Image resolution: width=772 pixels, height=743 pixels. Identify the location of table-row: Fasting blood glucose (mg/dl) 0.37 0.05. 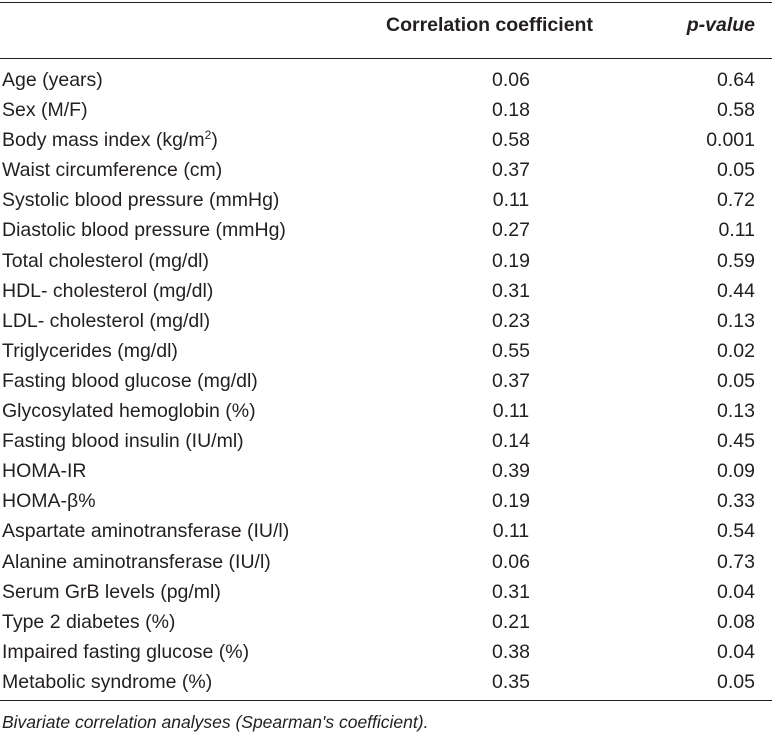
(386, 381).